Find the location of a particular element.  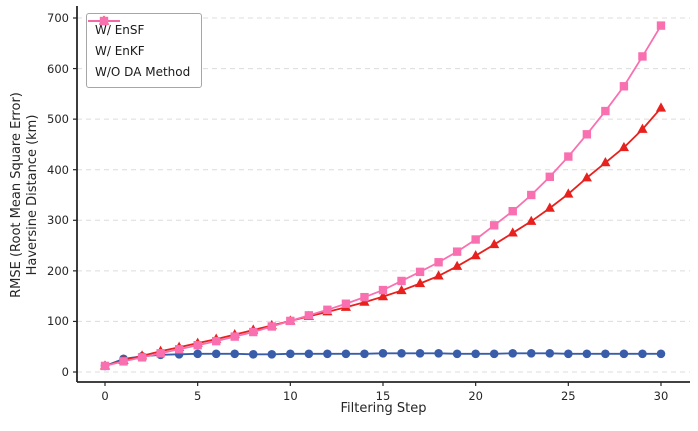

legend-label: W/ EnKF is located at coordinates (120, 50).